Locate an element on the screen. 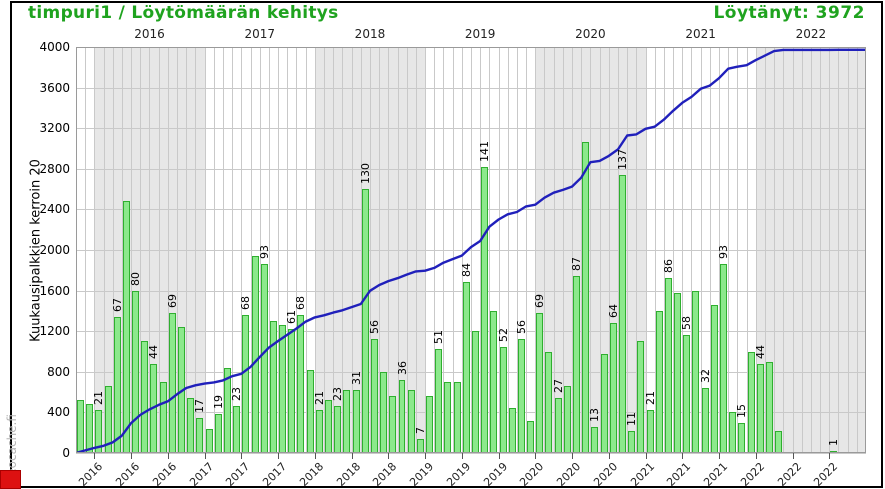 Image resolution: width=885 pixels, height=489 pixels. y-tick-label: 2800 is located at coordinates (54, 168).